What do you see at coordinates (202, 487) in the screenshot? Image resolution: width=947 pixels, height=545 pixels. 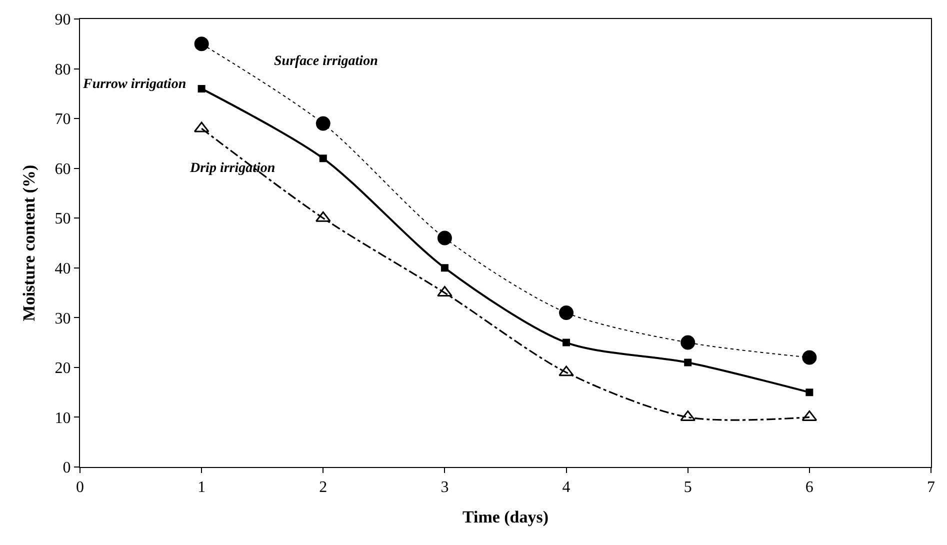 I see `x-tick-label: 1` at bounding box center [202, 487].